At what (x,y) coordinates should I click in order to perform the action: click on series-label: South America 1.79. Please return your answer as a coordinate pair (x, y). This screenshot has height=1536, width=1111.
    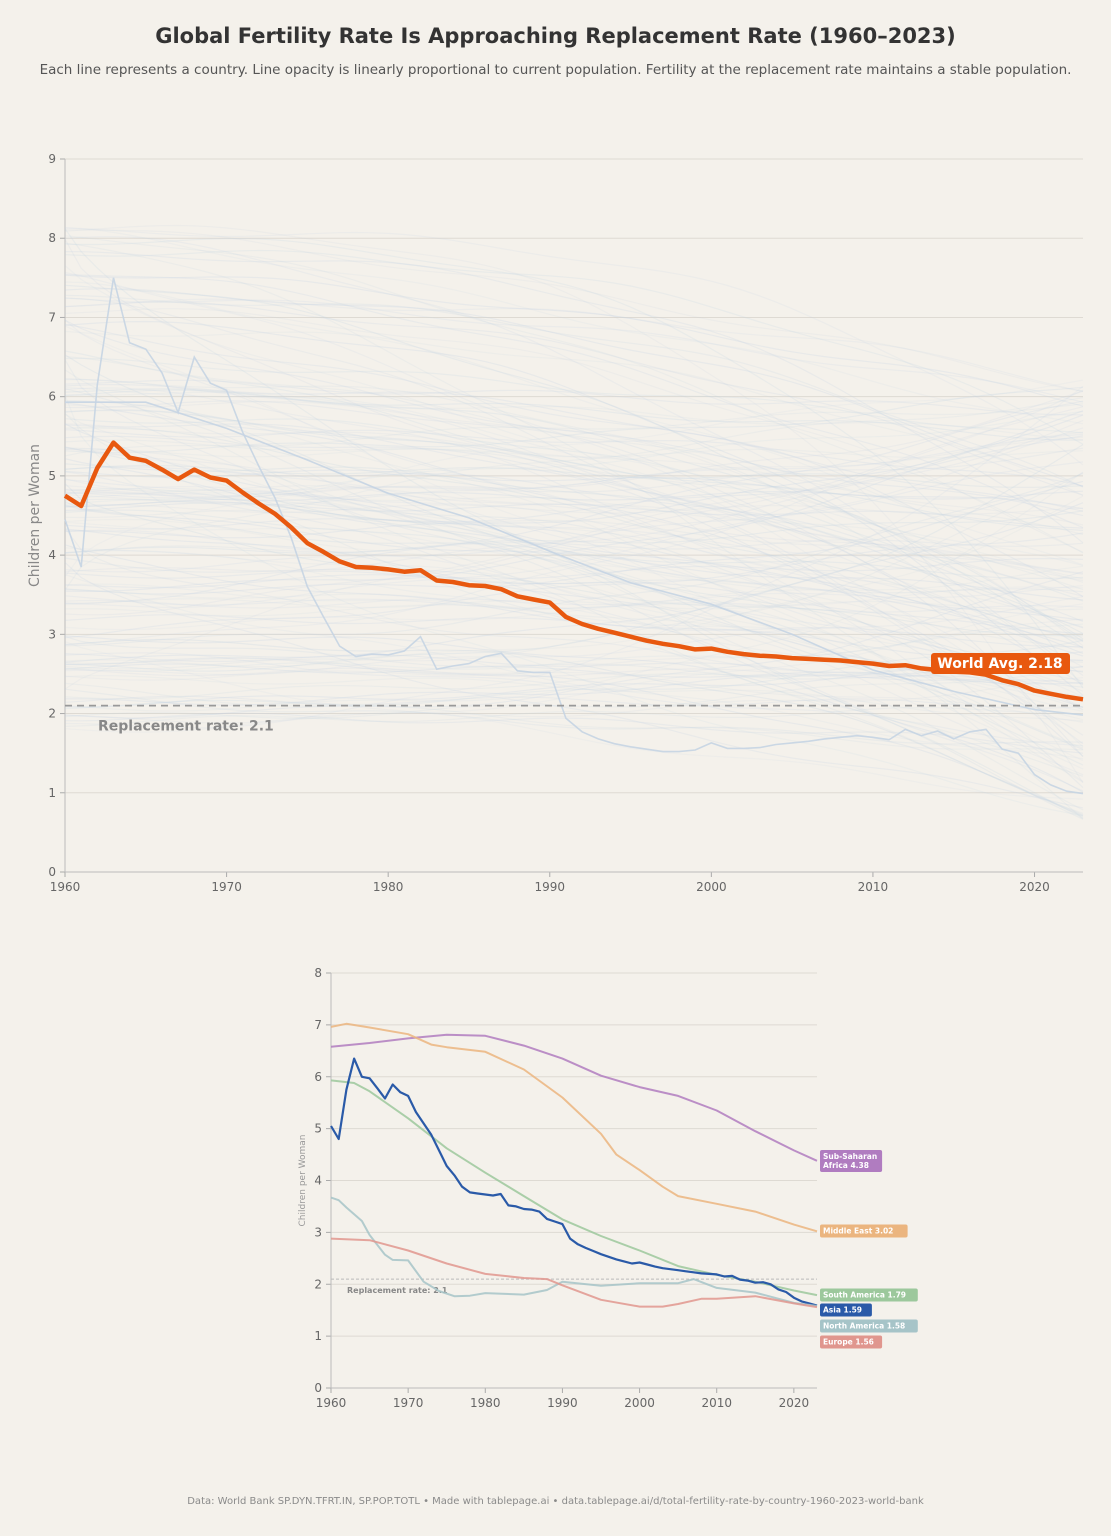
    Looking at the image, I should click on (864, 1295).